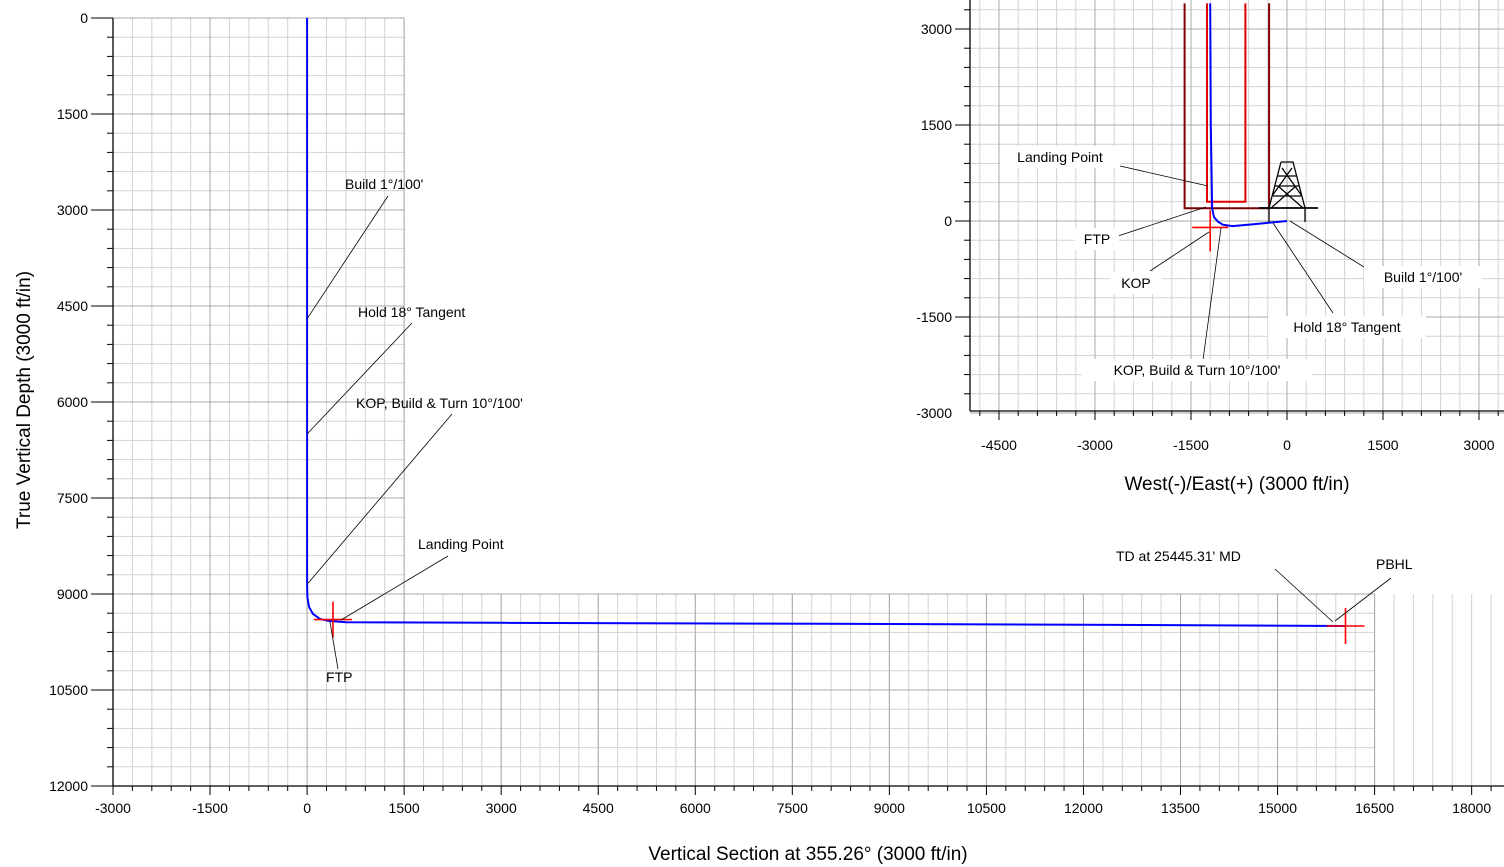 This screenshot has height=867, width=1504. What do you see at coordinates (598, 808) in the screenshot?
I see `x-tick-label: 4500` at bounding box center [598, 808].